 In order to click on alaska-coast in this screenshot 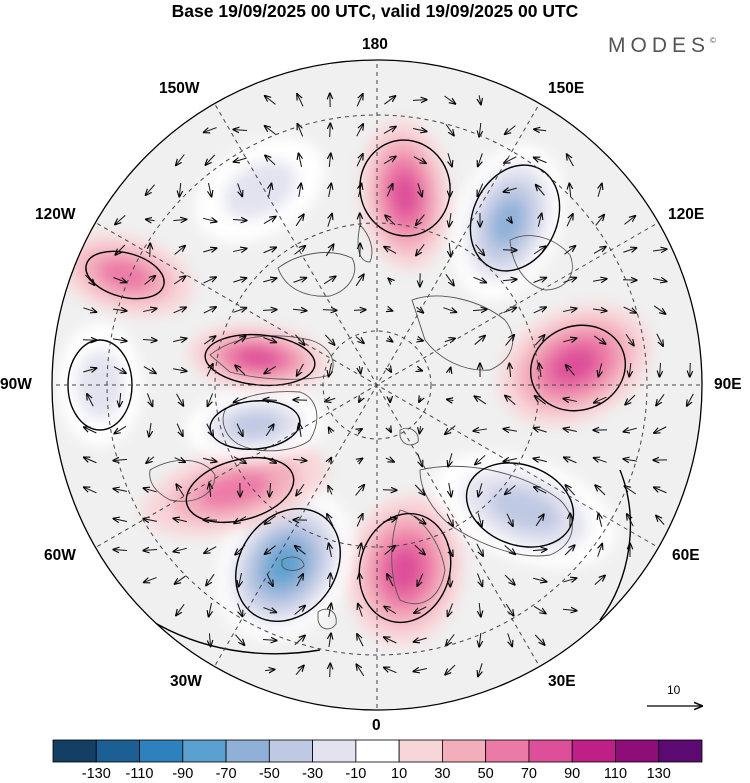, I will do `click(316, 274)`.